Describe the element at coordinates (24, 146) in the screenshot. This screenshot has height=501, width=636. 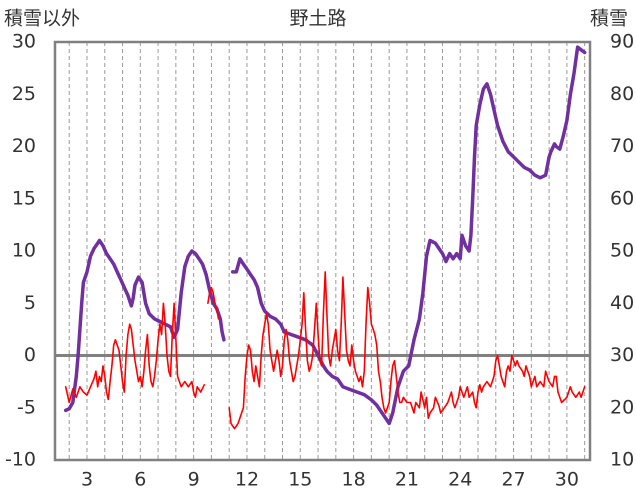
I see `y-left-tick-label: 20` at that location.